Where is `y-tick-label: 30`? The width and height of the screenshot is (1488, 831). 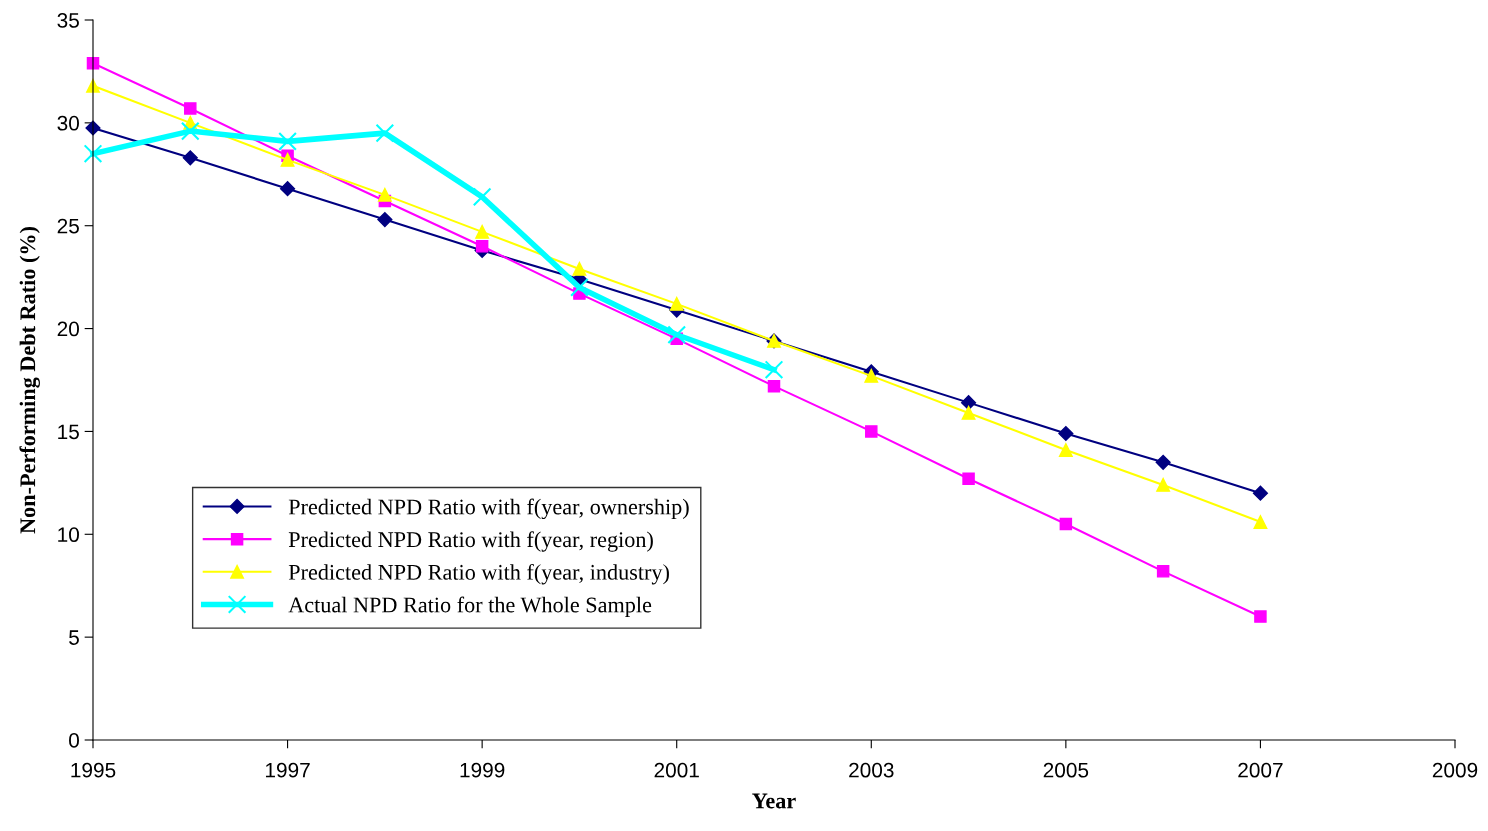 y-tick-label: 30 is located at coordinates (68, 123).